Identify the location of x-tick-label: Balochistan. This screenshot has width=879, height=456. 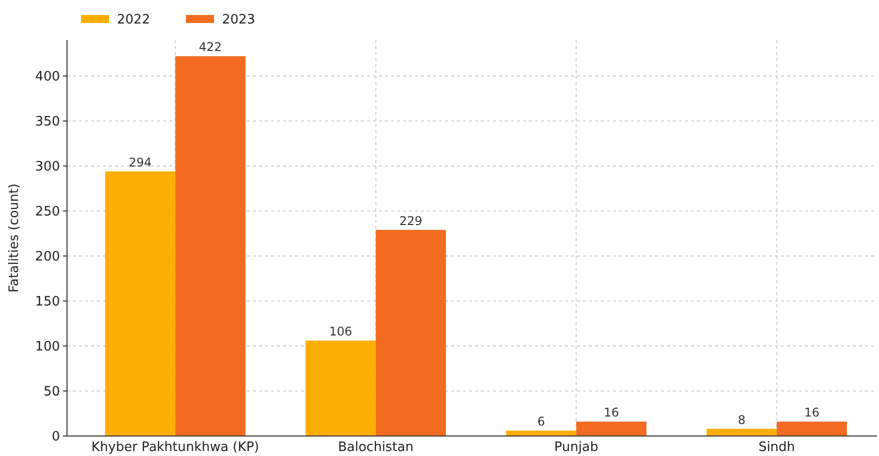
(376, 447).